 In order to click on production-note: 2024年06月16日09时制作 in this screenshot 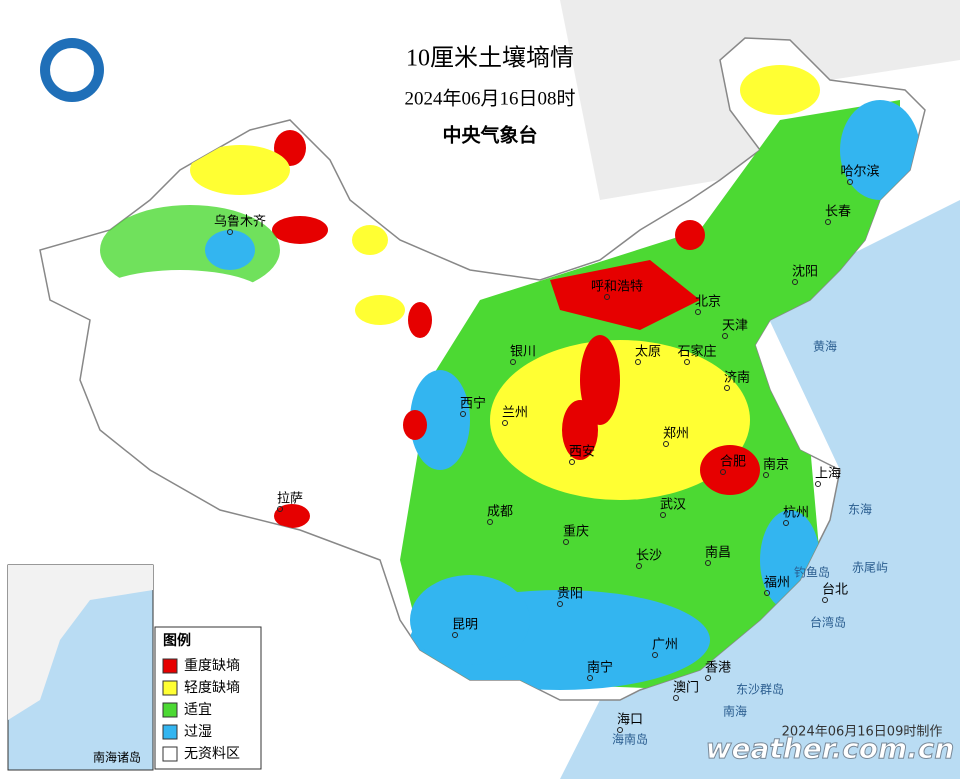, I will do `click(862, 732)`.